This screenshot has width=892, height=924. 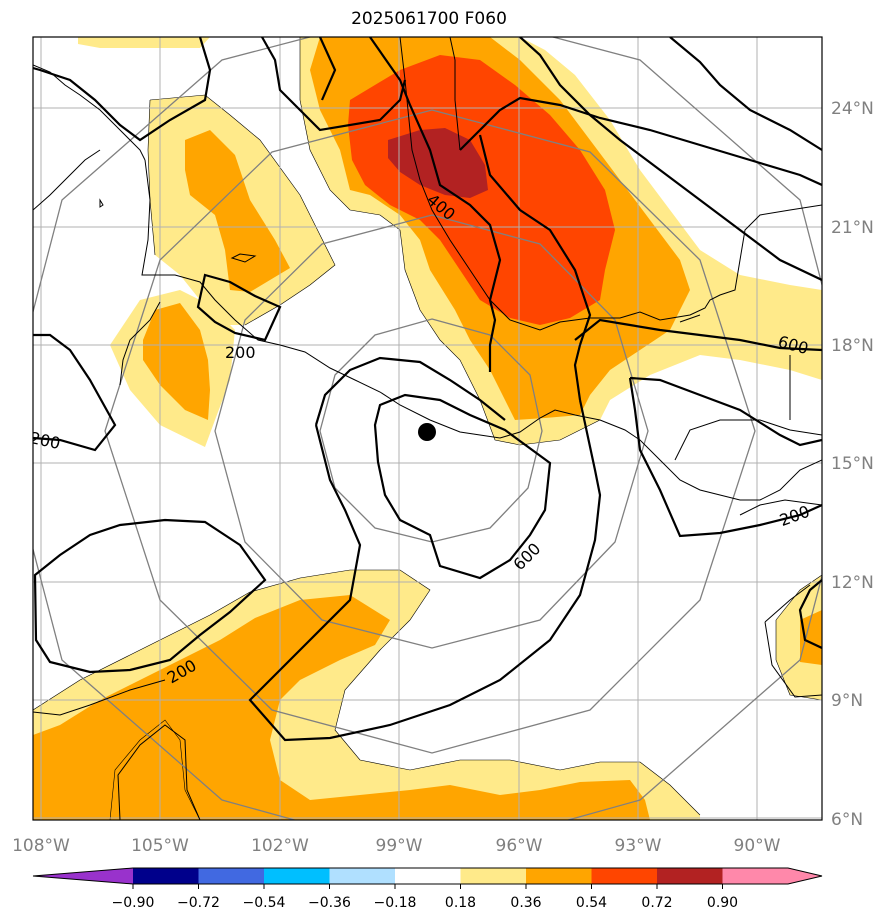 I want to click on lon-tick-label: 108°W, so click(x=41, y=846).